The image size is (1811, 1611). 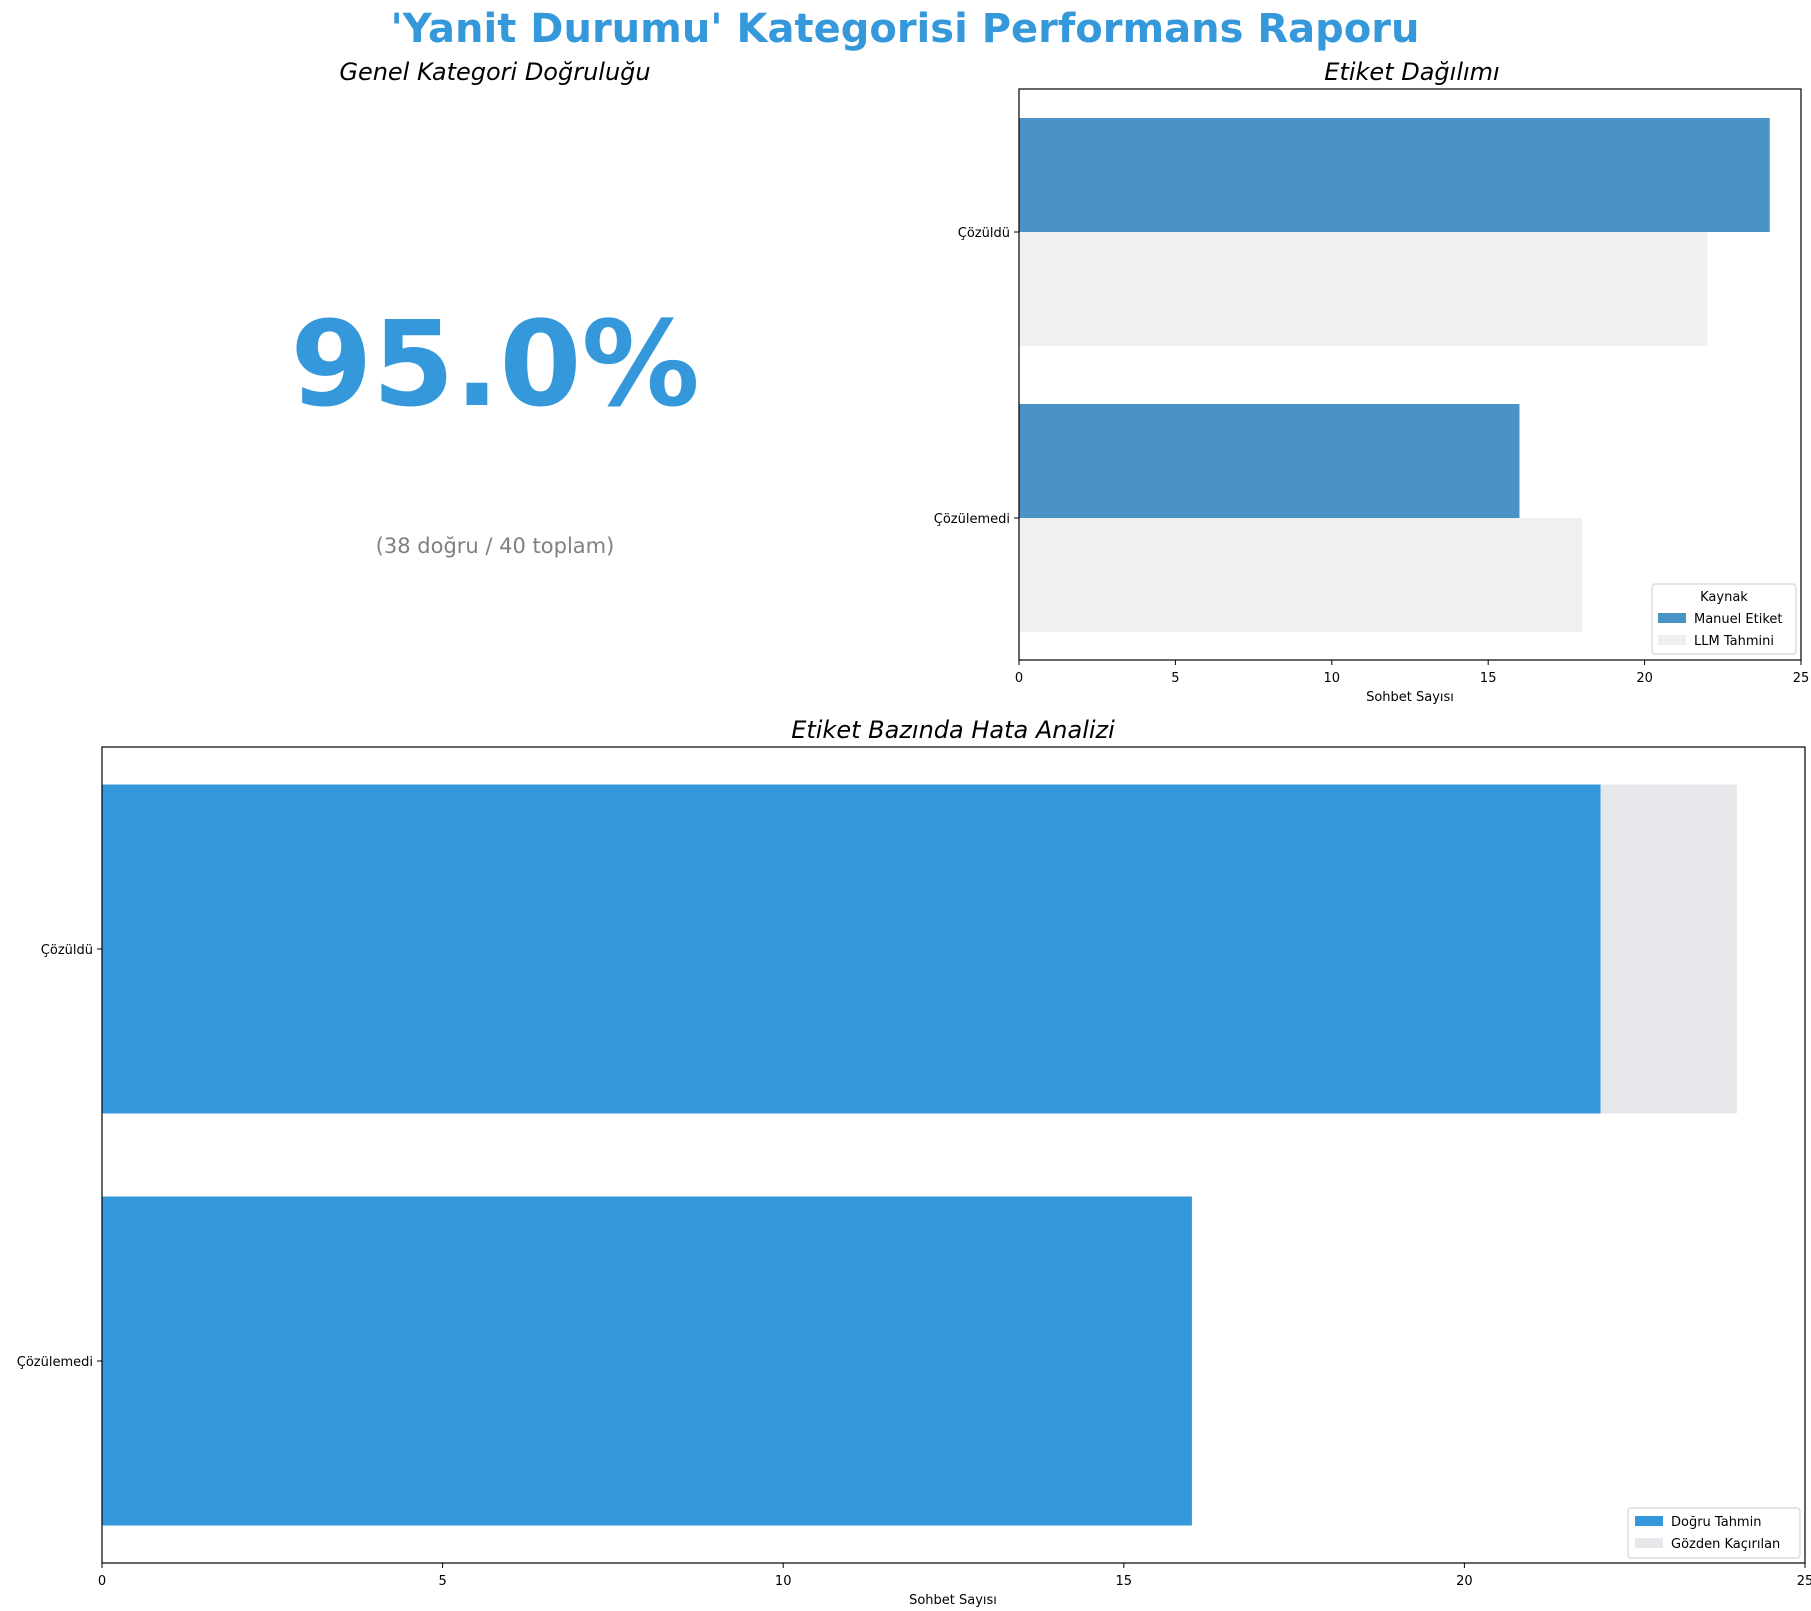 I want to click on chart1-xtick-label: 25, so click(x=1801, y=678).